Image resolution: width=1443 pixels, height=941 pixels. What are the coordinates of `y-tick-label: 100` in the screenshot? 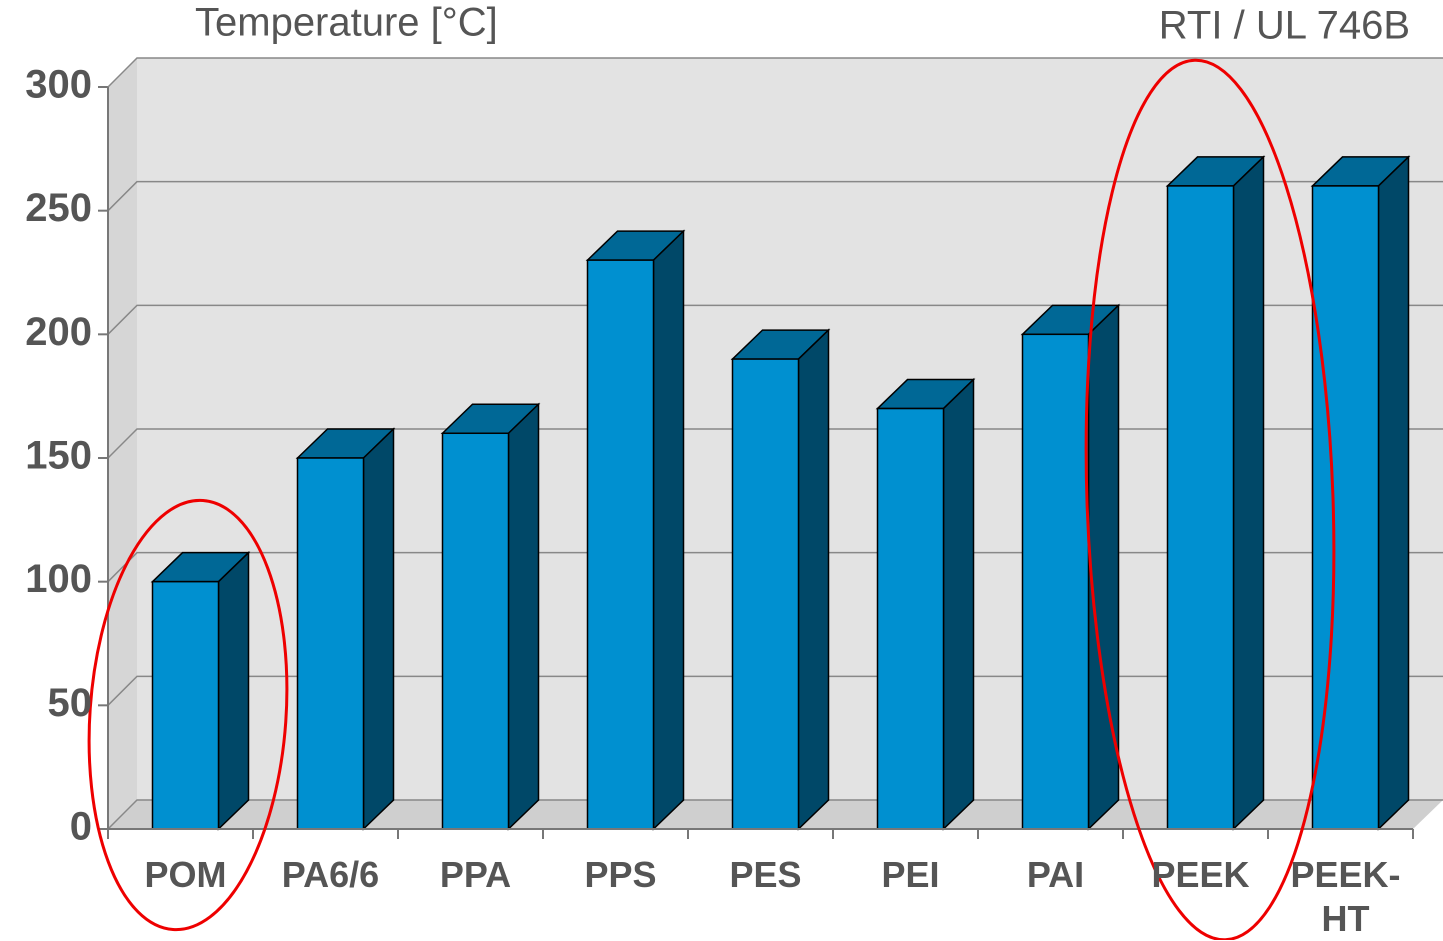 It's located at (58, 579).